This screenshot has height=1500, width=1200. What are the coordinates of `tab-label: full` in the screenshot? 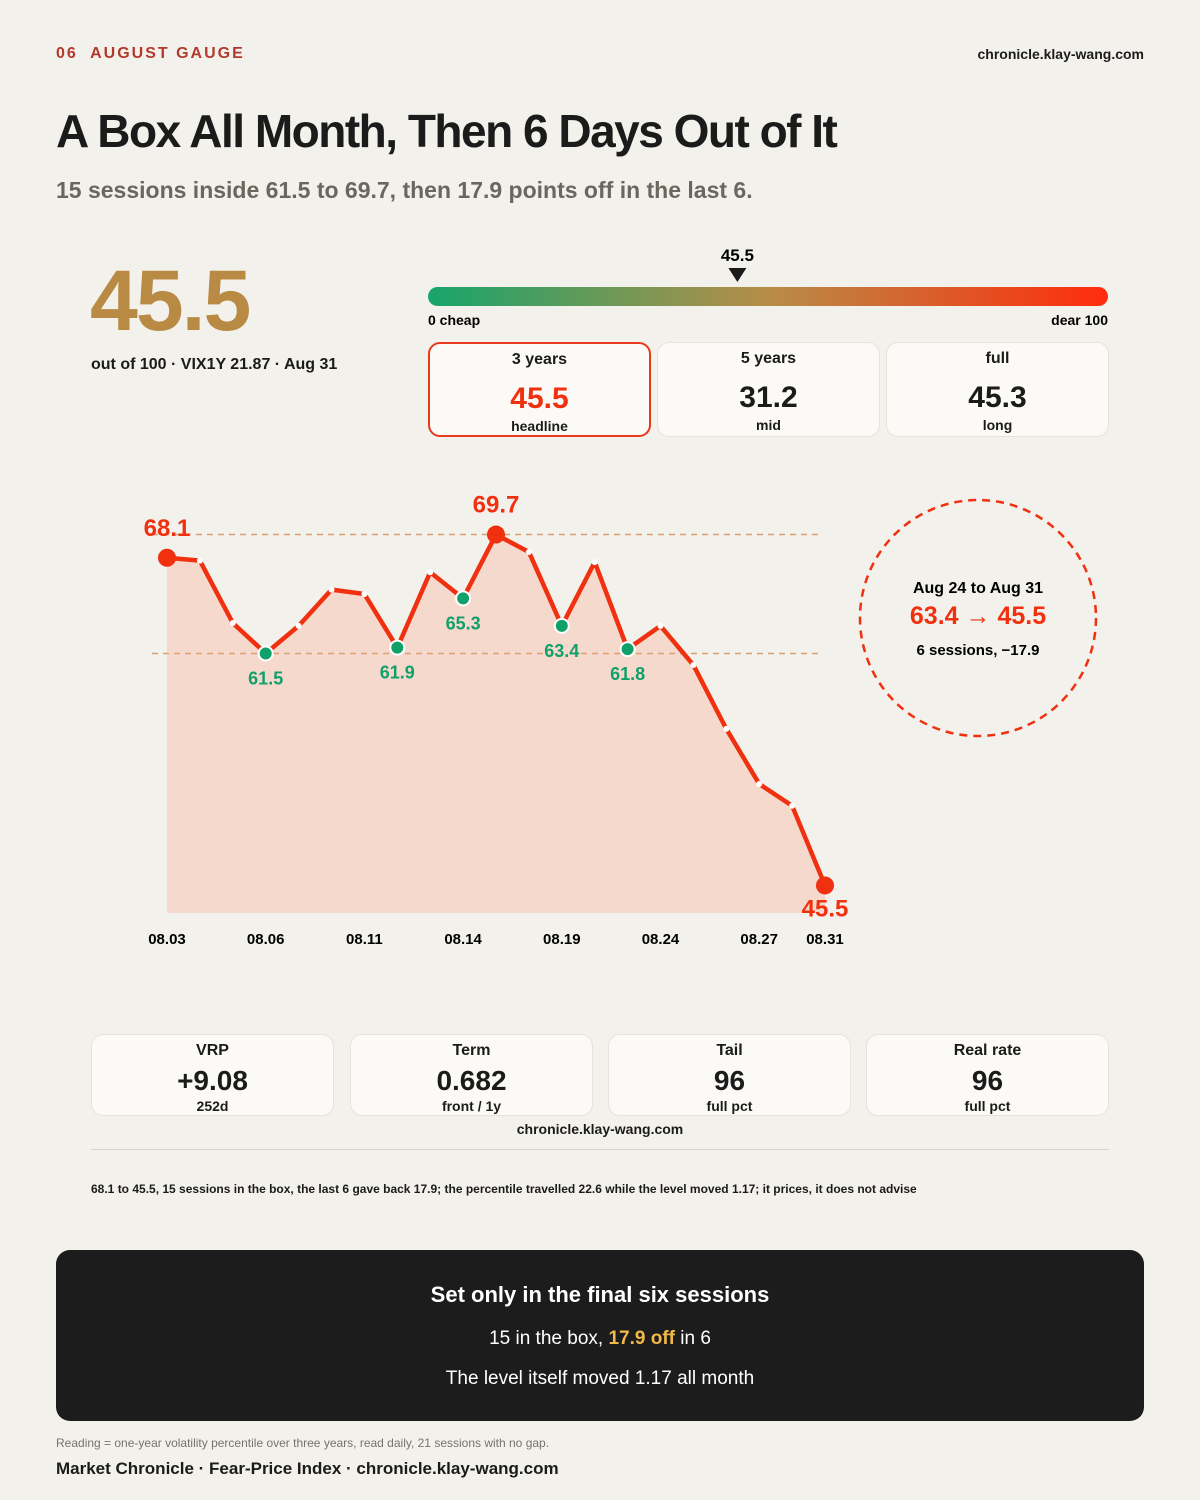 It's located at (997, 358).